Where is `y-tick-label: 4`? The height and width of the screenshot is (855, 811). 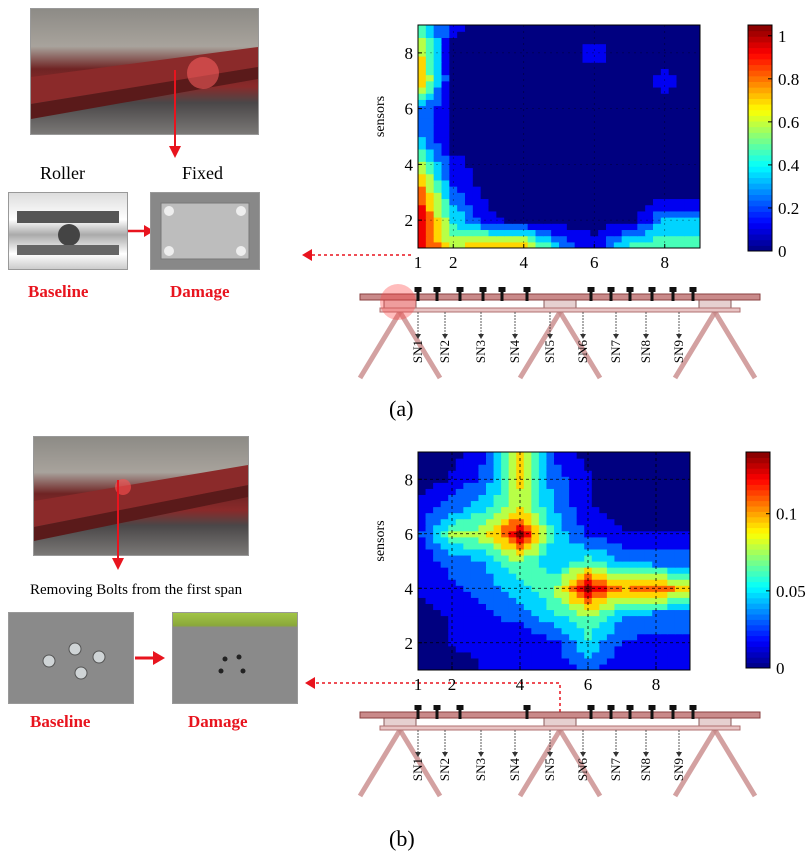
y-tick-label: 4 is located at coordinates (409, 164).